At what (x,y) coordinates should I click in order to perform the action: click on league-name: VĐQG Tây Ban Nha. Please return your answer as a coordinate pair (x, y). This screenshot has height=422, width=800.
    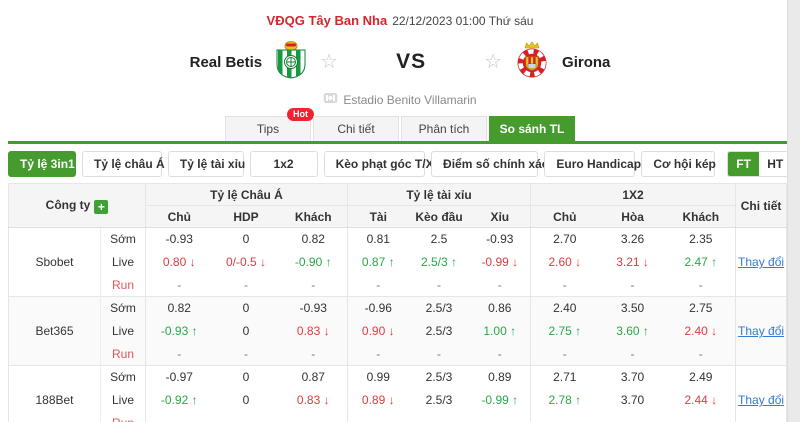
    Looking at the image, I should click on (327, 20).